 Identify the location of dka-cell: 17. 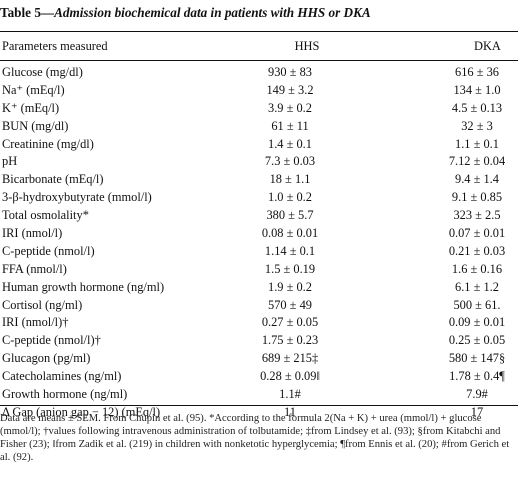
(477, 411).